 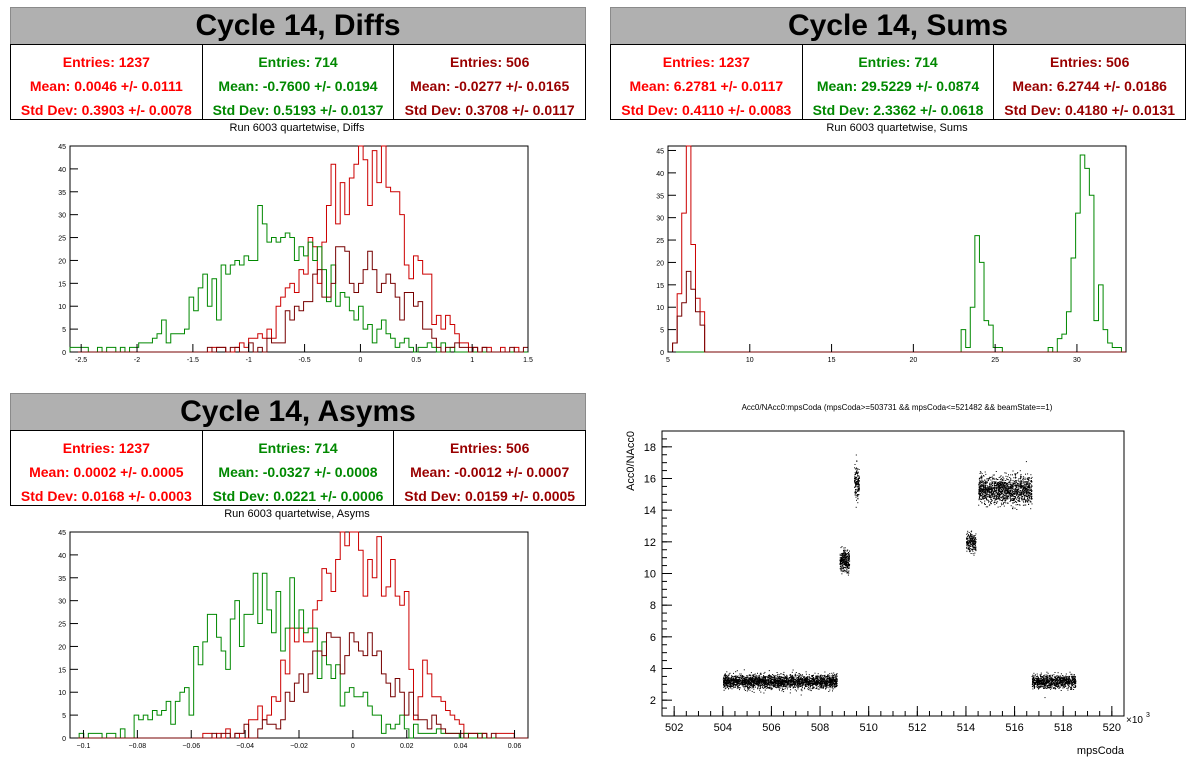 What do you see at coordinates (660, 151) in the screenshot?
I see `y-tick-label: 45` at bounding box center [660, 151].